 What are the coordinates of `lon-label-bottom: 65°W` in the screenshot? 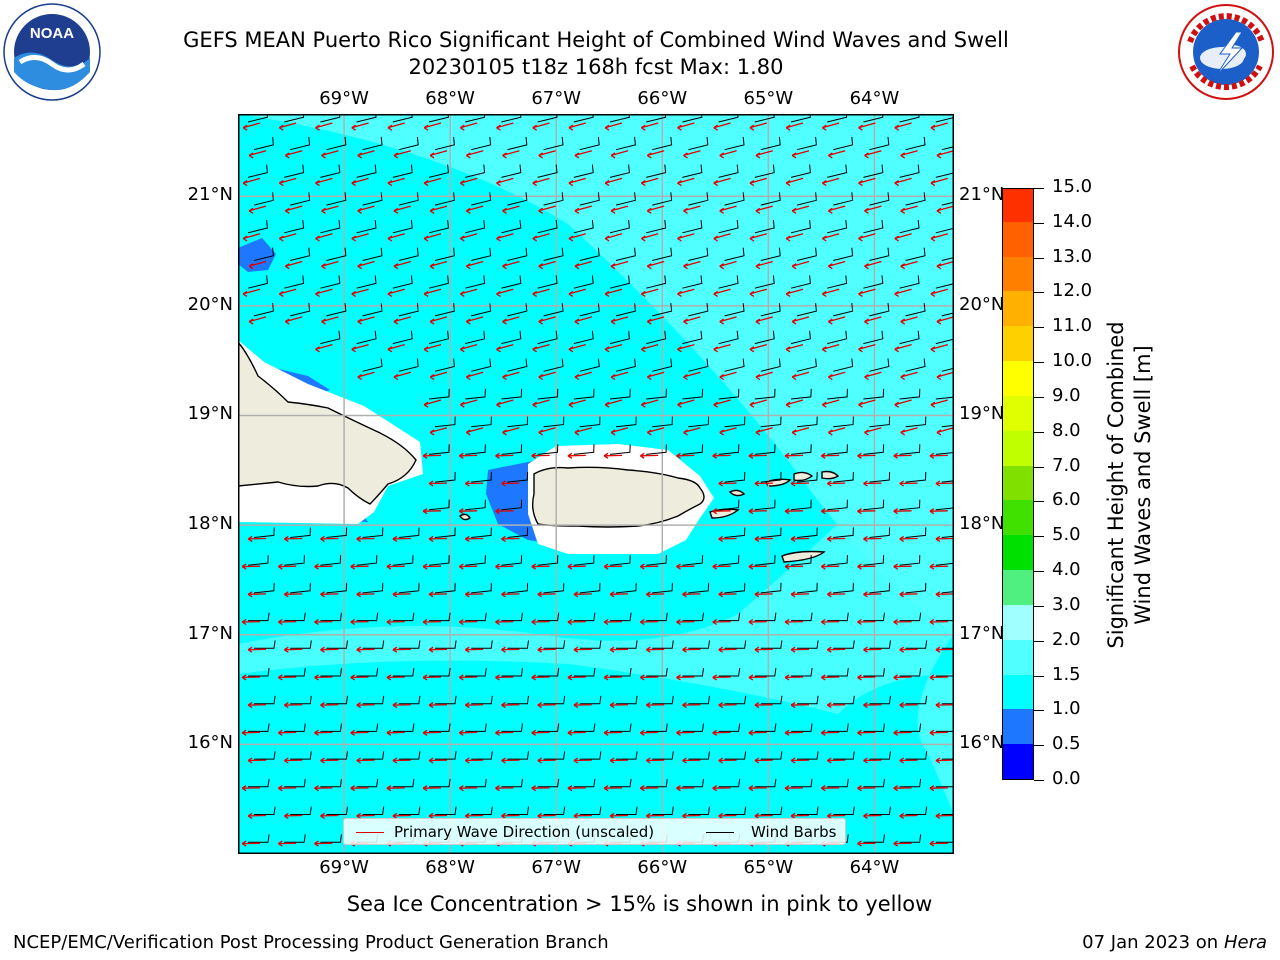 It's located at (768, 867).